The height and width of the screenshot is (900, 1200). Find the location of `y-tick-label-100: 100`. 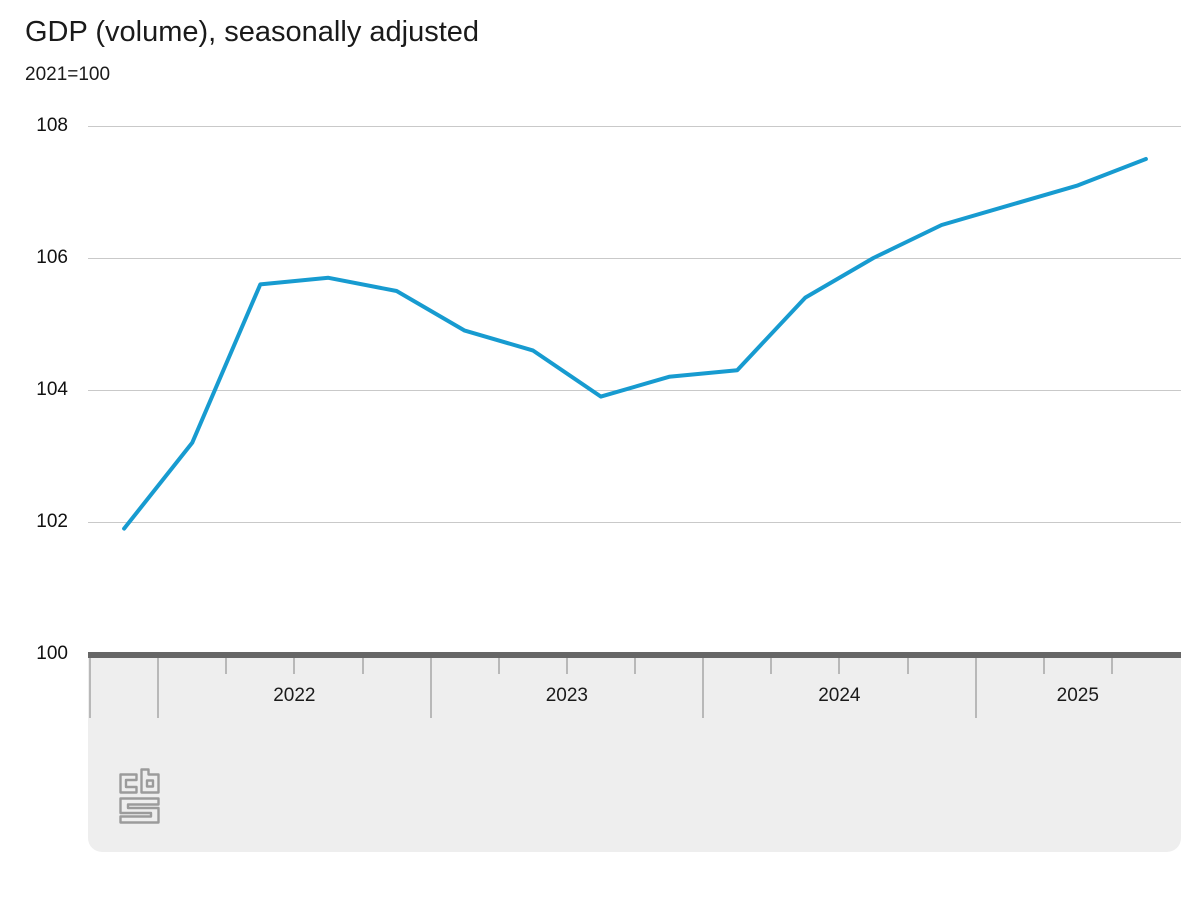

y-tick-label-100: 100 is located at coordinates (52, 653).